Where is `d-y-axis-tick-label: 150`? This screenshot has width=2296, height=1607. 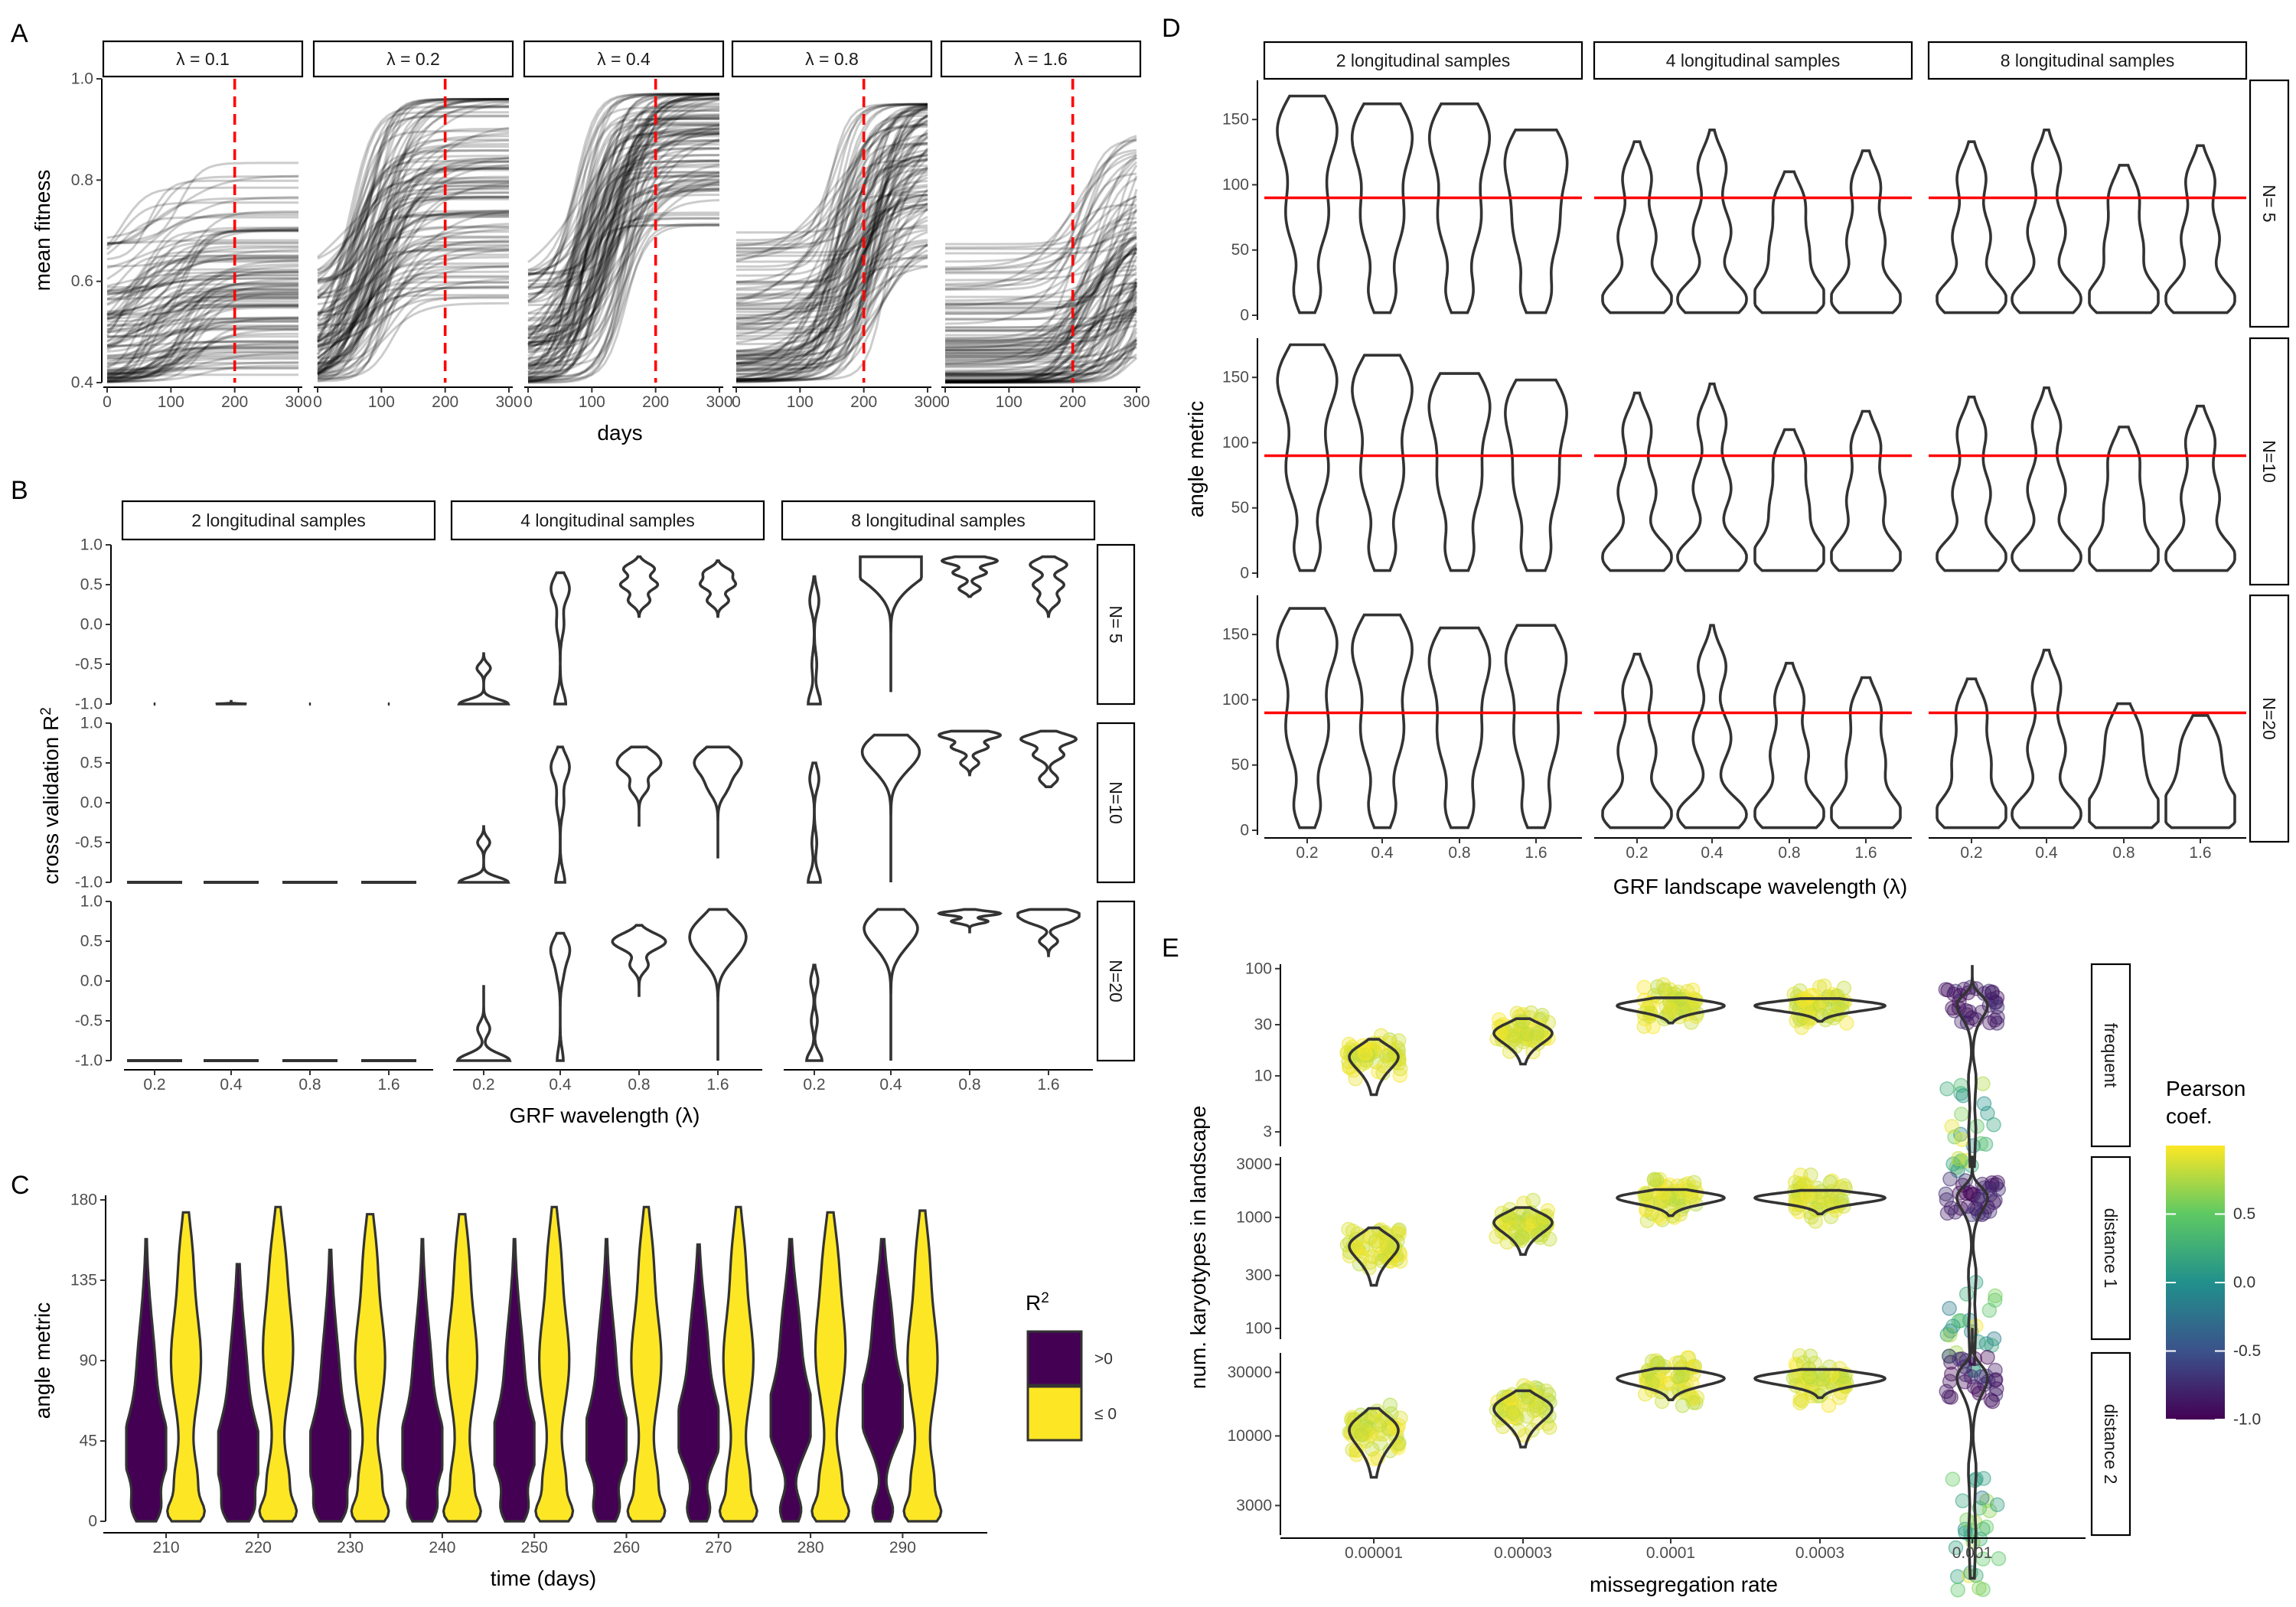 d-y-axis-tick-label: 150 is located at coordinates (1235, 635).